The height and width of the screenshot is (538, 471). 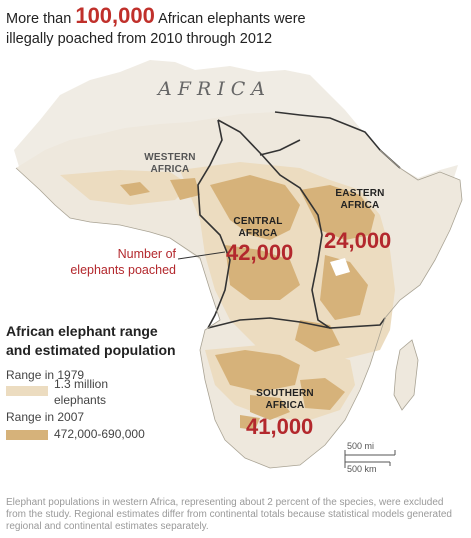 I want to click on poached-count-southern: 41,000, so click(x=280, y=426).